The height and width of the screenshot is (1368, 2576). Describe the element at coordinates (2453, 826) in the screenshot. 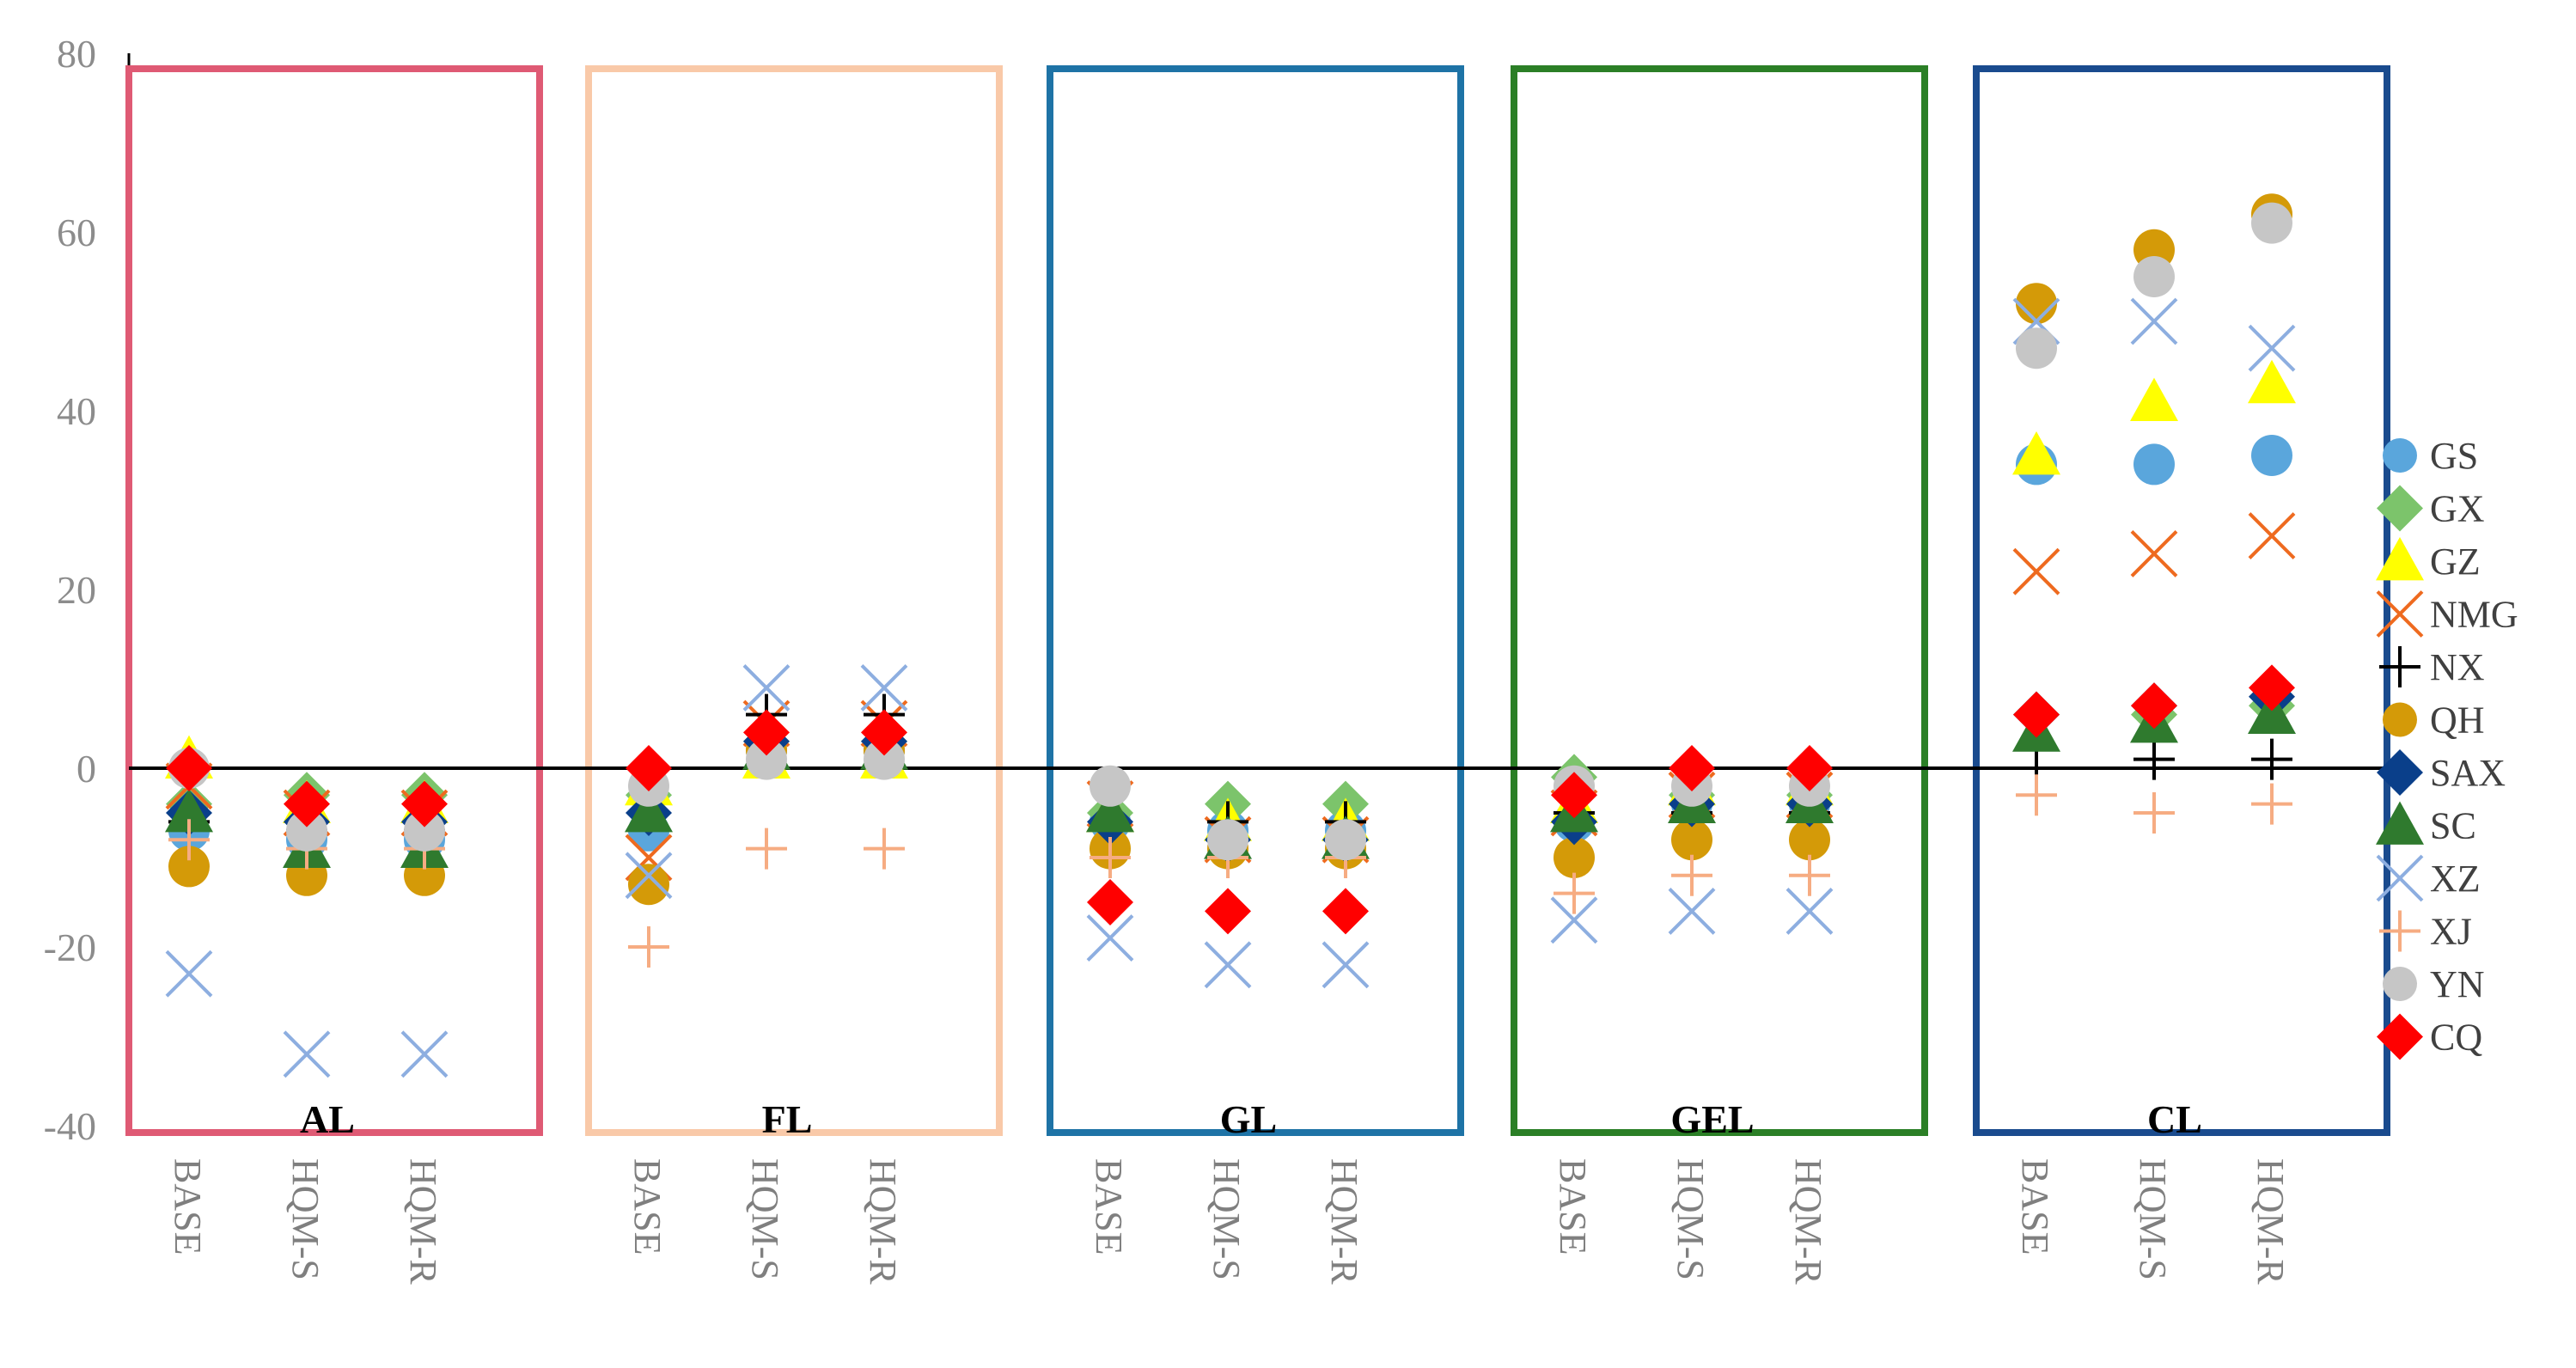

I see `legend-label: SC` at that location.